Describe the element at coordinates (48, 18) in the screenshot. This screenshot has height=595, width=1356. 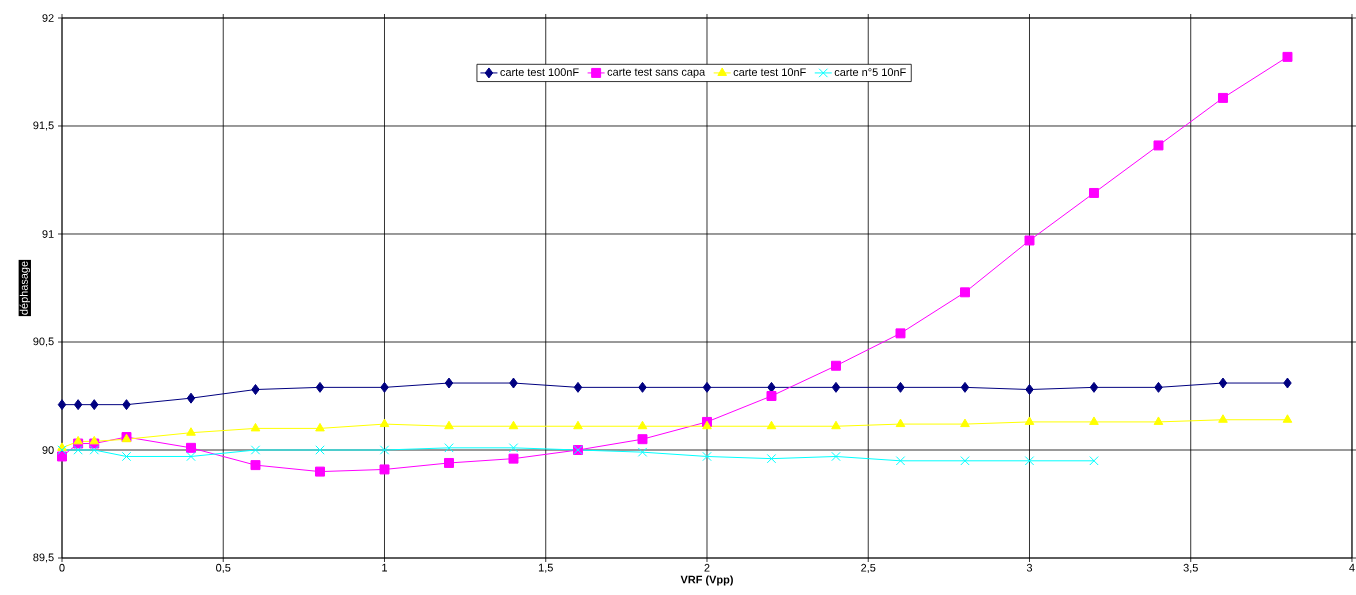
I see `y-tick-label: 92` at that location.